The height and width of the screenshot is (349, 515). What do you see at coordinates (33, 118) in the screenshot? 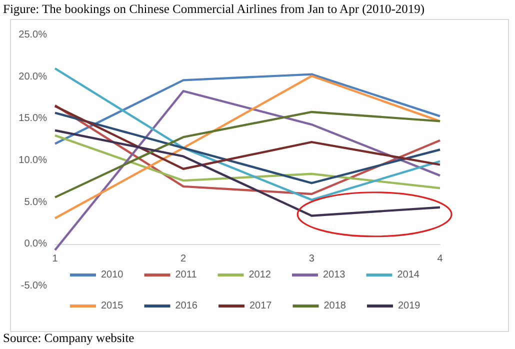
I see `y-tick-label: 15.0%` at bounding box center [33, 118].